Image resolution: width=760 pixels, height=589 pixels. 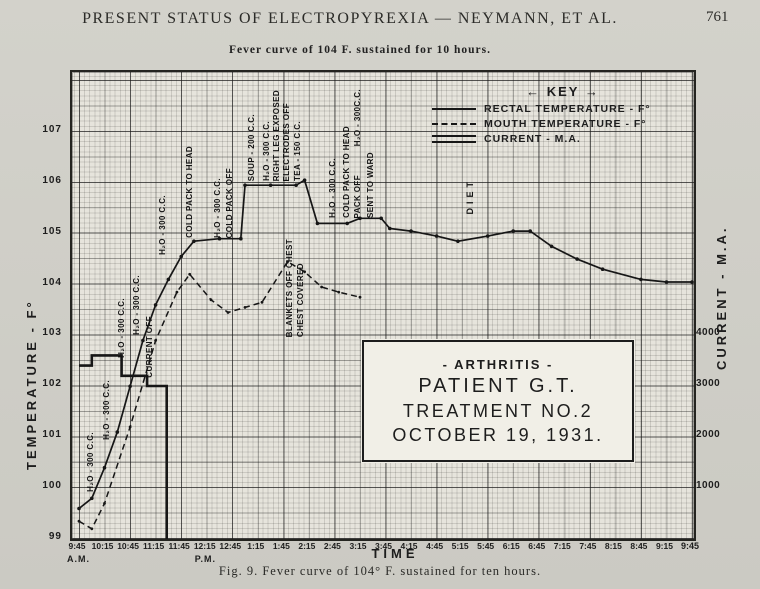 I want to click on treatment-label: TREATMENT NO.2, so click(x=498, y=410).